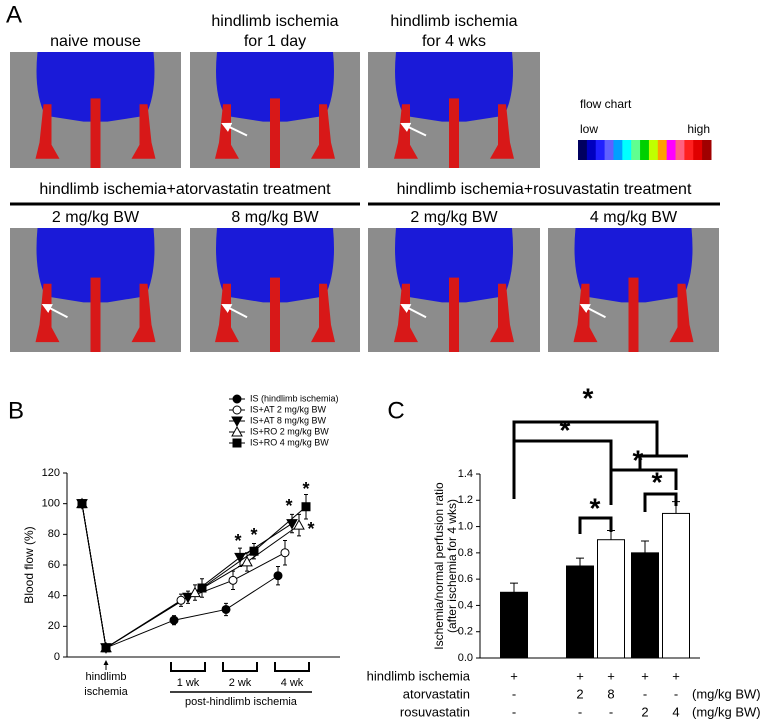 The image size is (780, 723). Describe the element at coordinates (240, 683) in the screenshot. I see `x-tick-label: 2 wk` at that location.